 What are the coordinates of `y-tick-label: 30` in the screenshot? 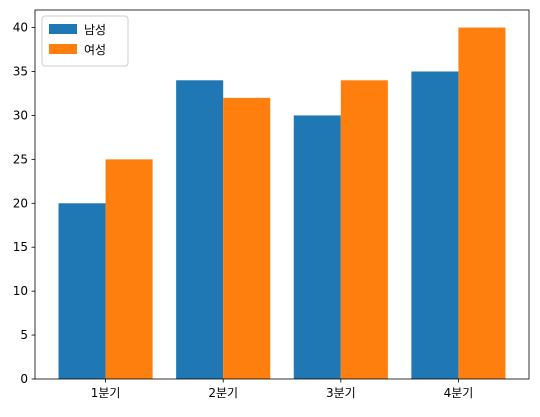 It's located at (20, 115).